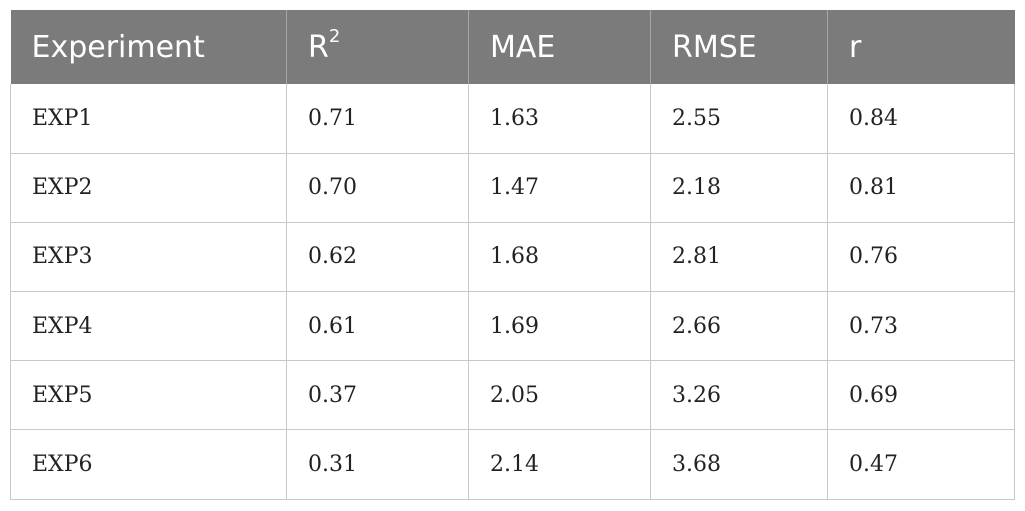 The height and width of the screenshot is (511, 1025). I want to click on header-rmse: RMSE, so click(739, 47).